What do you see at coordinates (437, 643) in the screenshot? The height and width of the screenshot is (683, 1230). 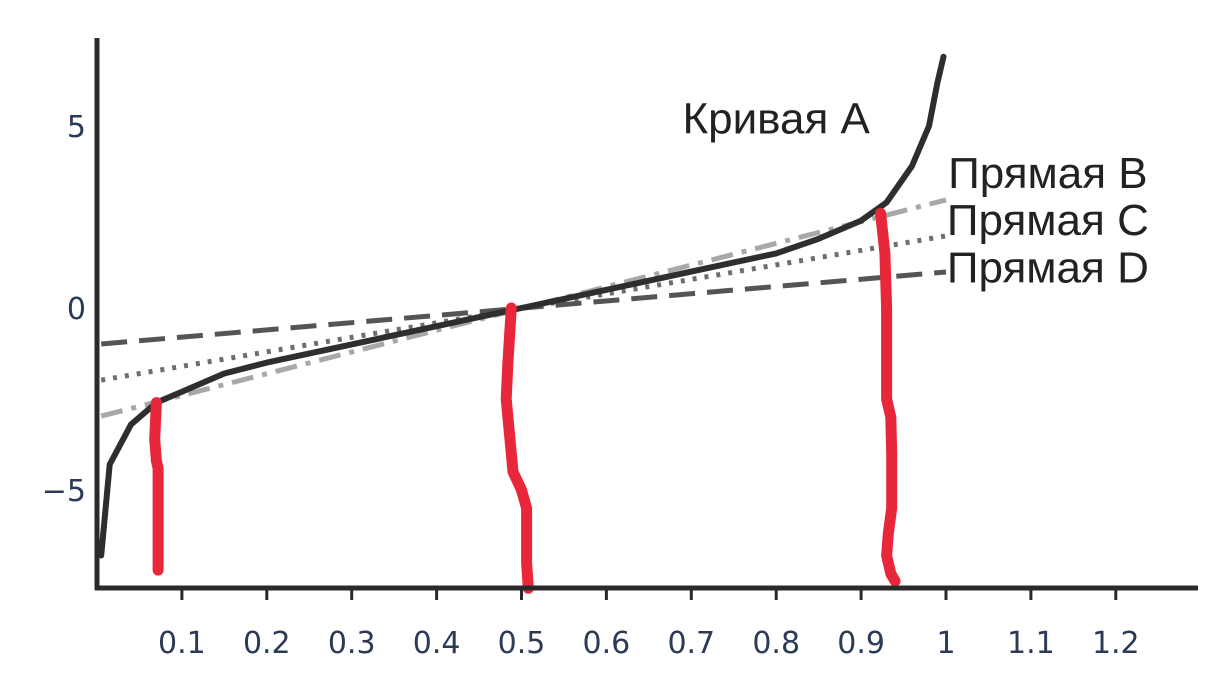 I see `x-tick-label: 0.4` at bounding box center [437, 643].